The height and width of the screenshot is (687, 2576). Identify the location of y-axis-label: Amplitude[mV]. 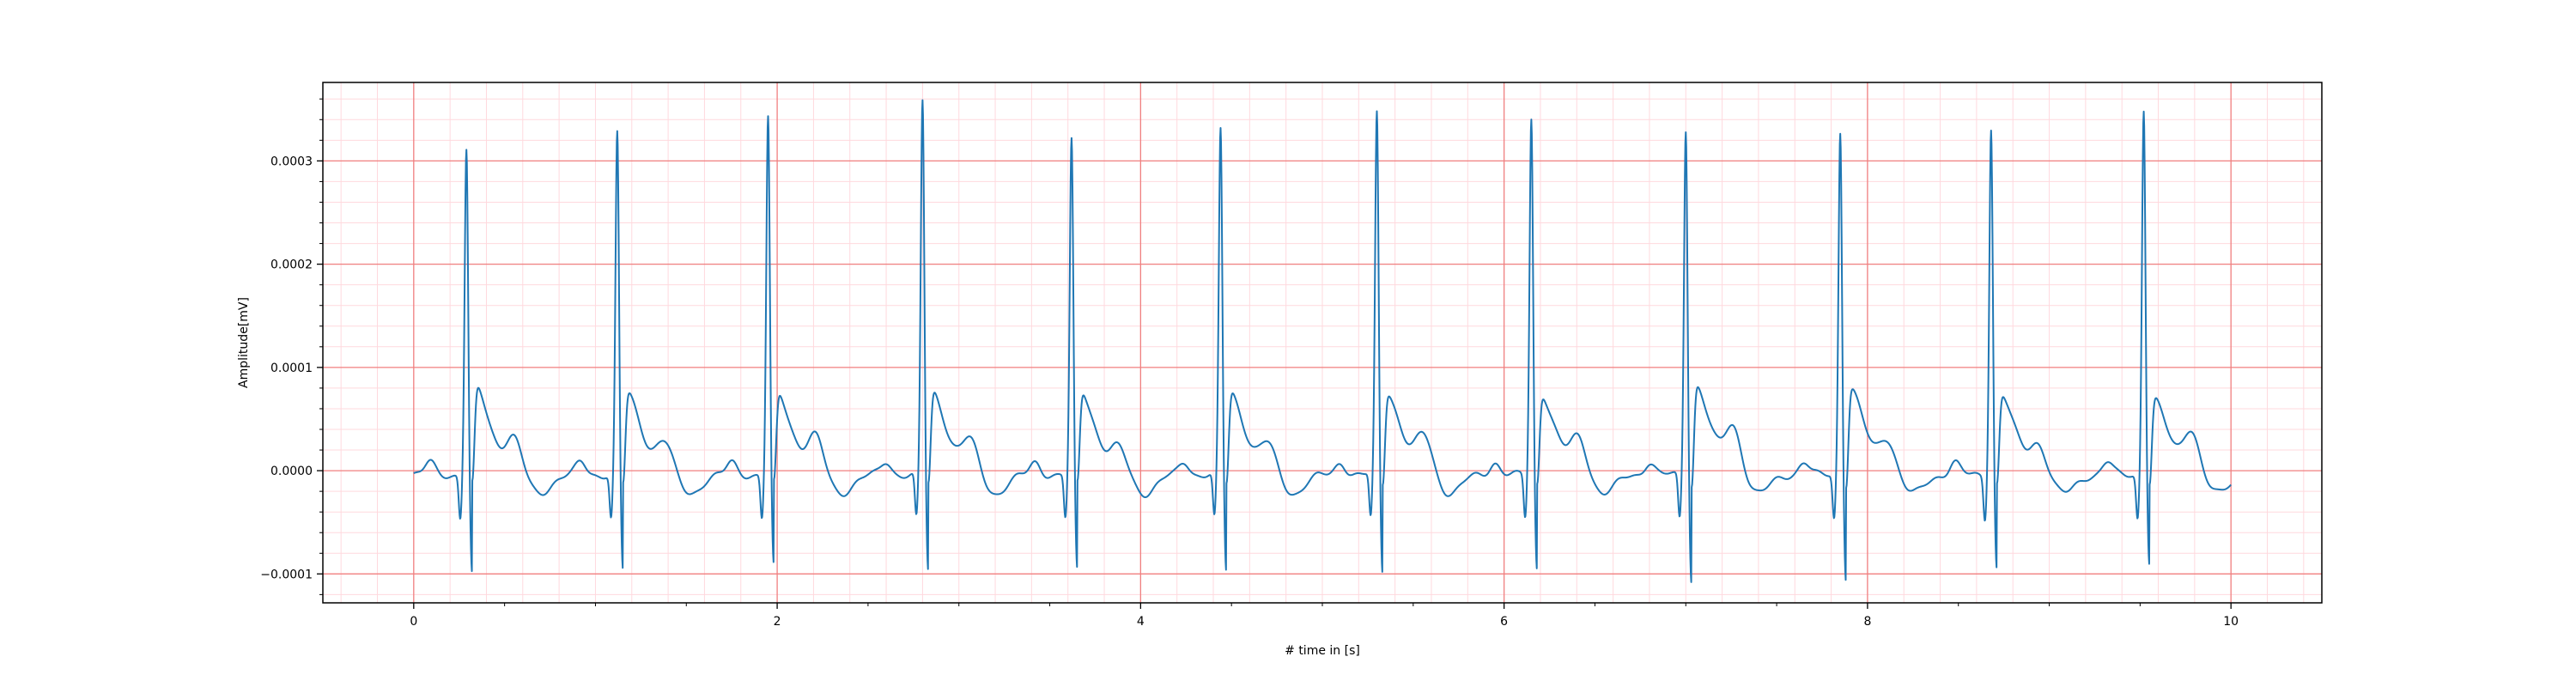
(244, 342).